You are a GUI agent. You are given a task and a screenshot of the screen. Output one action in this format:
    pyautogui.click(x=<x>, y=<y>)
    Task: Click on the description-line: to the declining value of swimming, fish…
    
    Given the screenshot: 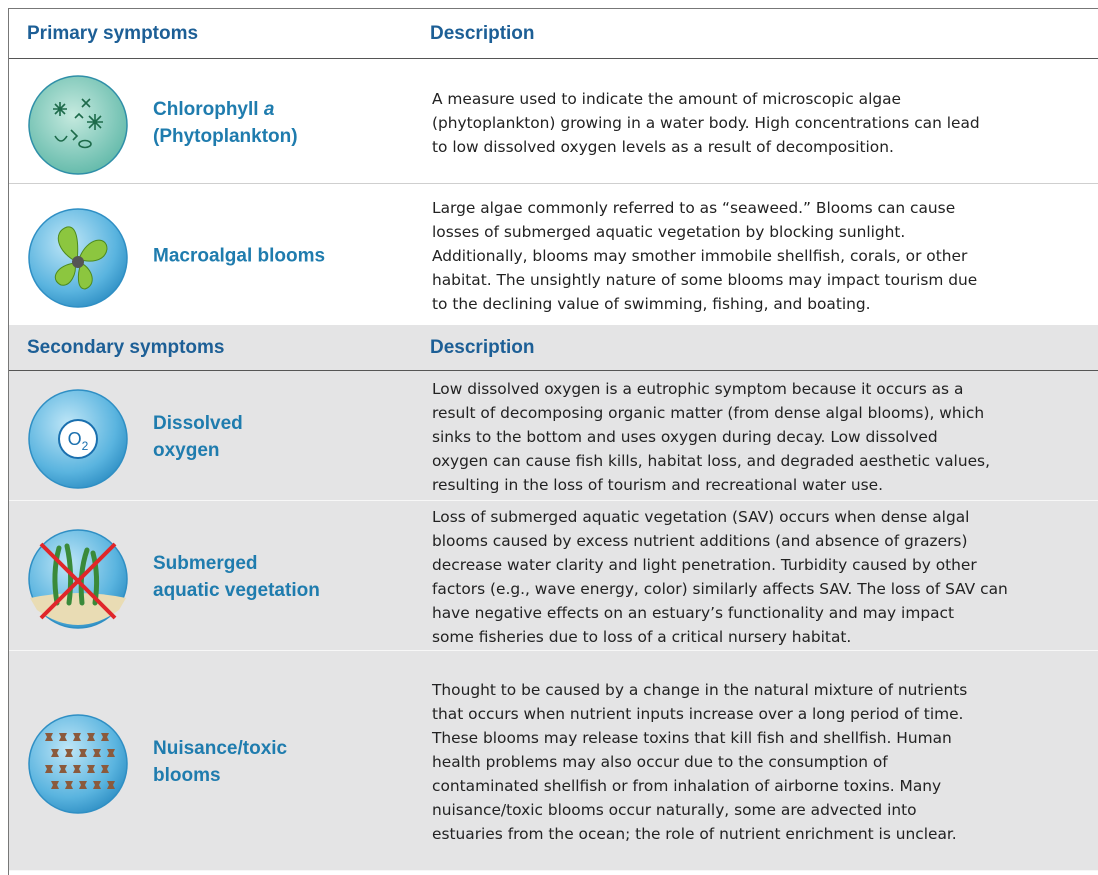 What is the action you would take?
    pyautogui.click(x=651, y=304)
    